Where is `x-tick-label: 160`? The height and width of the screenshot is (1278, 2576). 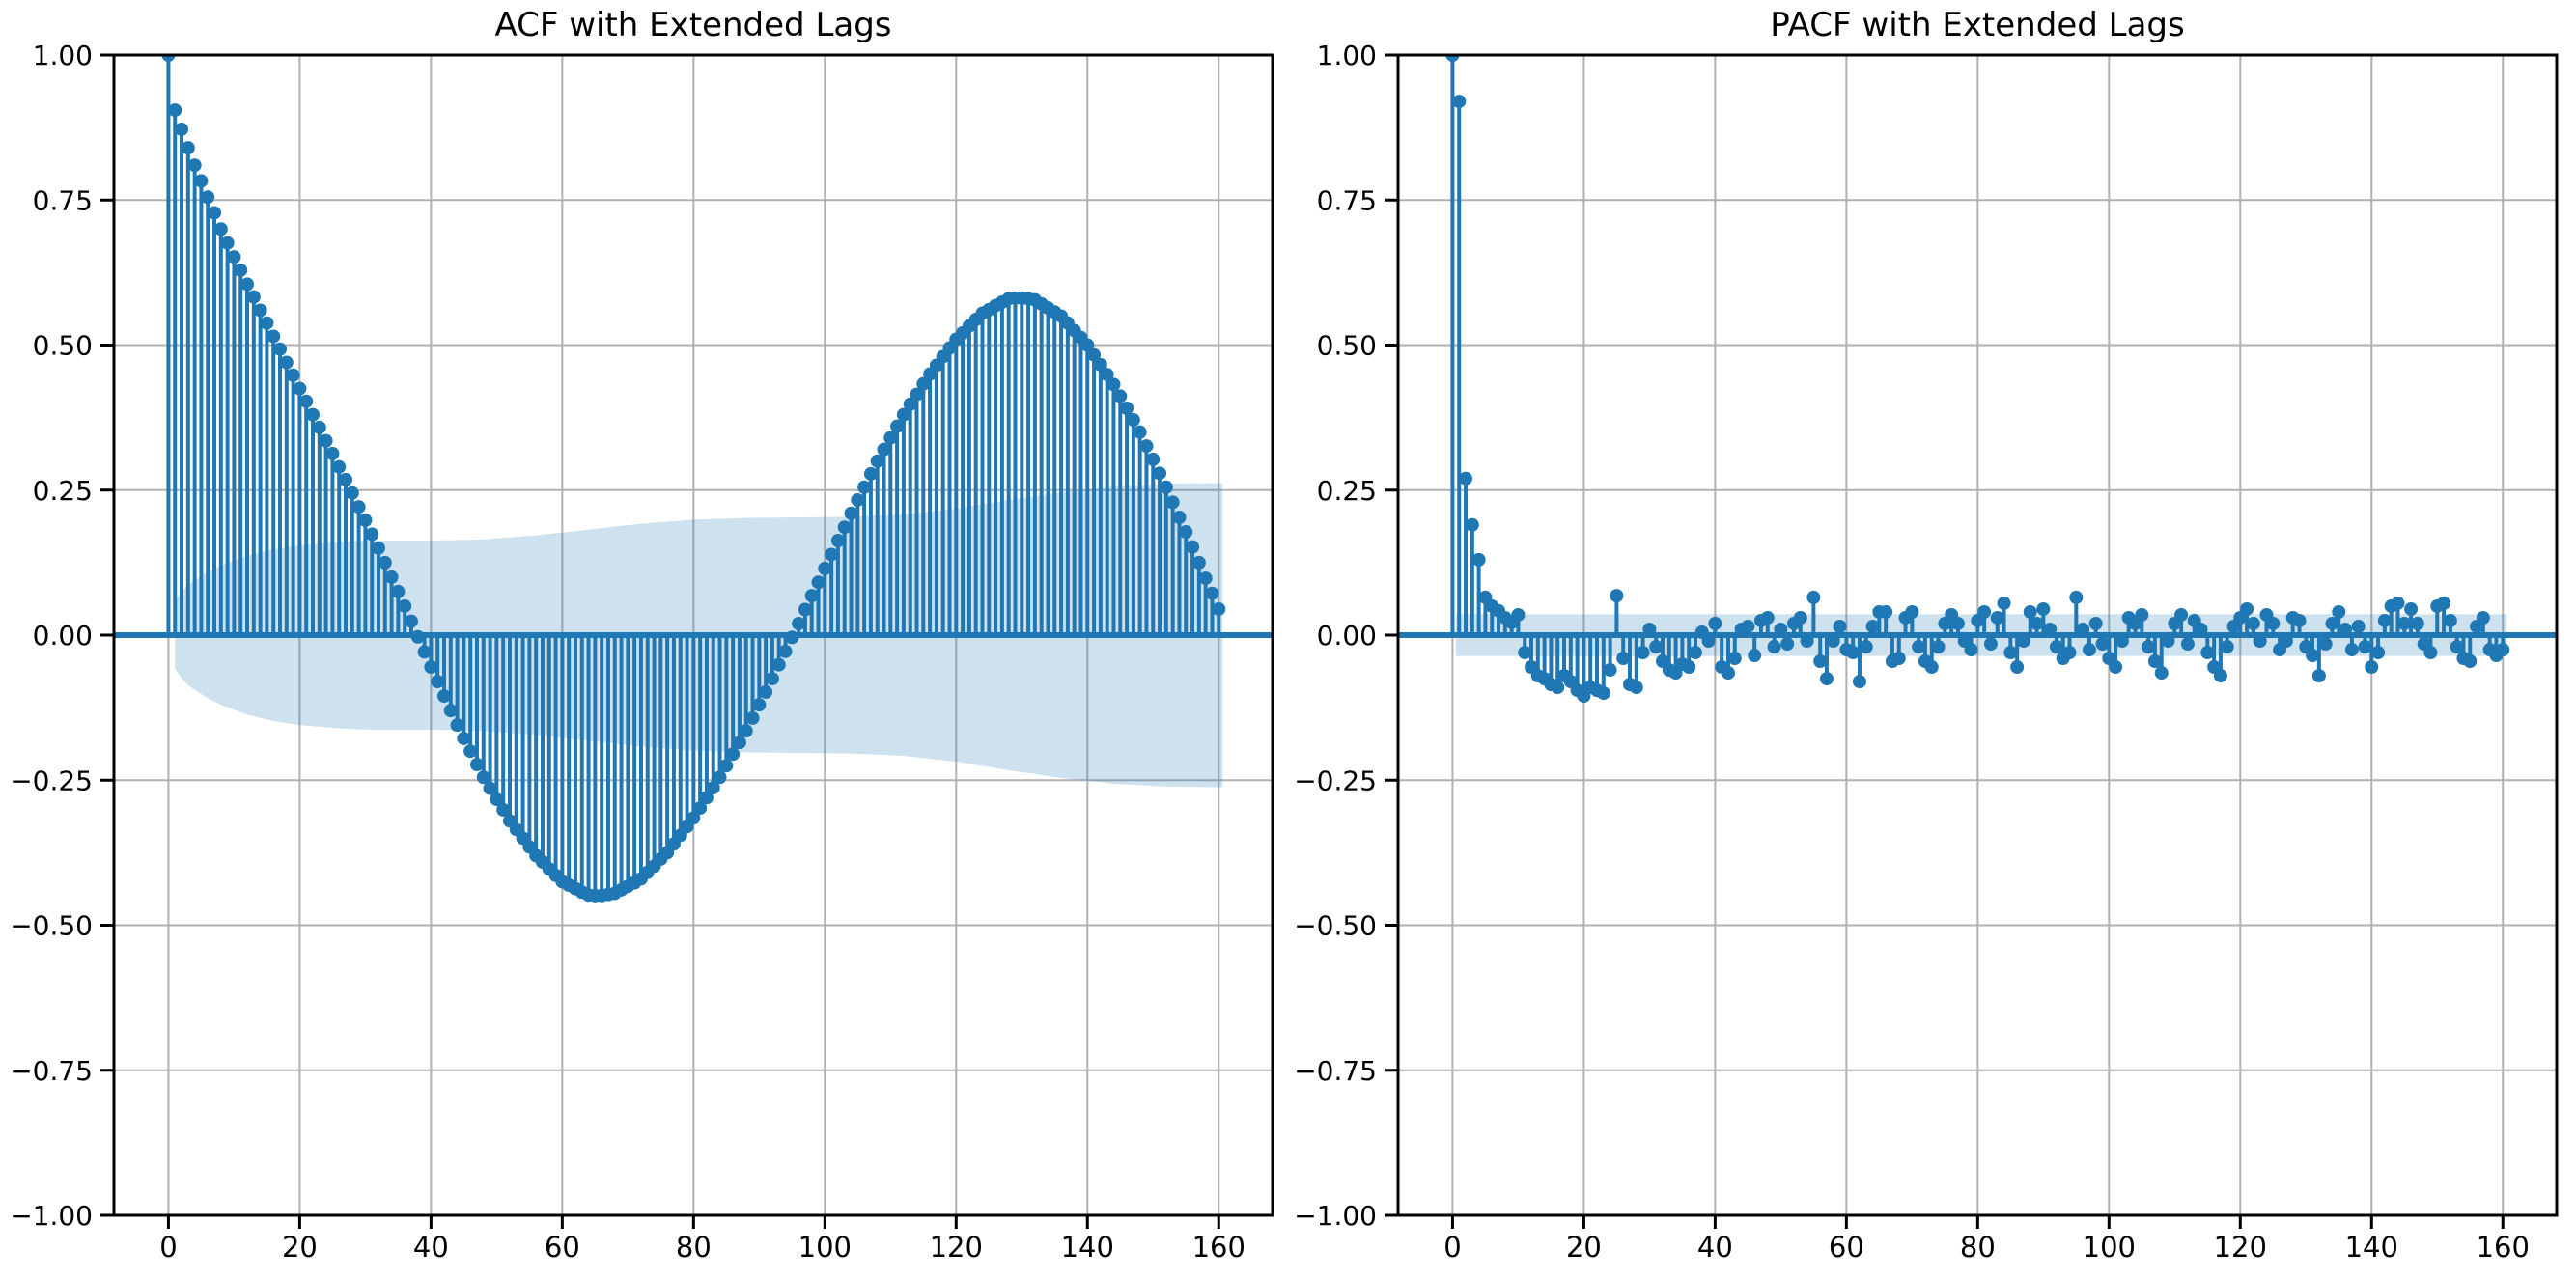
x-tick-label: 160 is located at coordinates (1219, 1247).